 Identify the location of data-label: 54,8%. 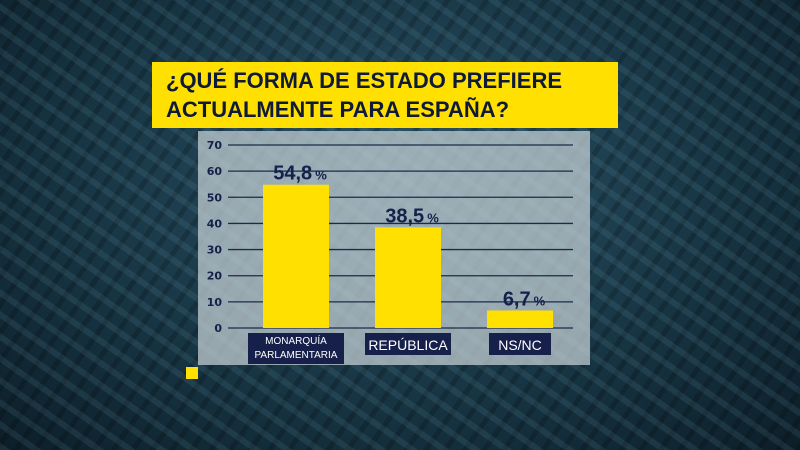
(300, 174).